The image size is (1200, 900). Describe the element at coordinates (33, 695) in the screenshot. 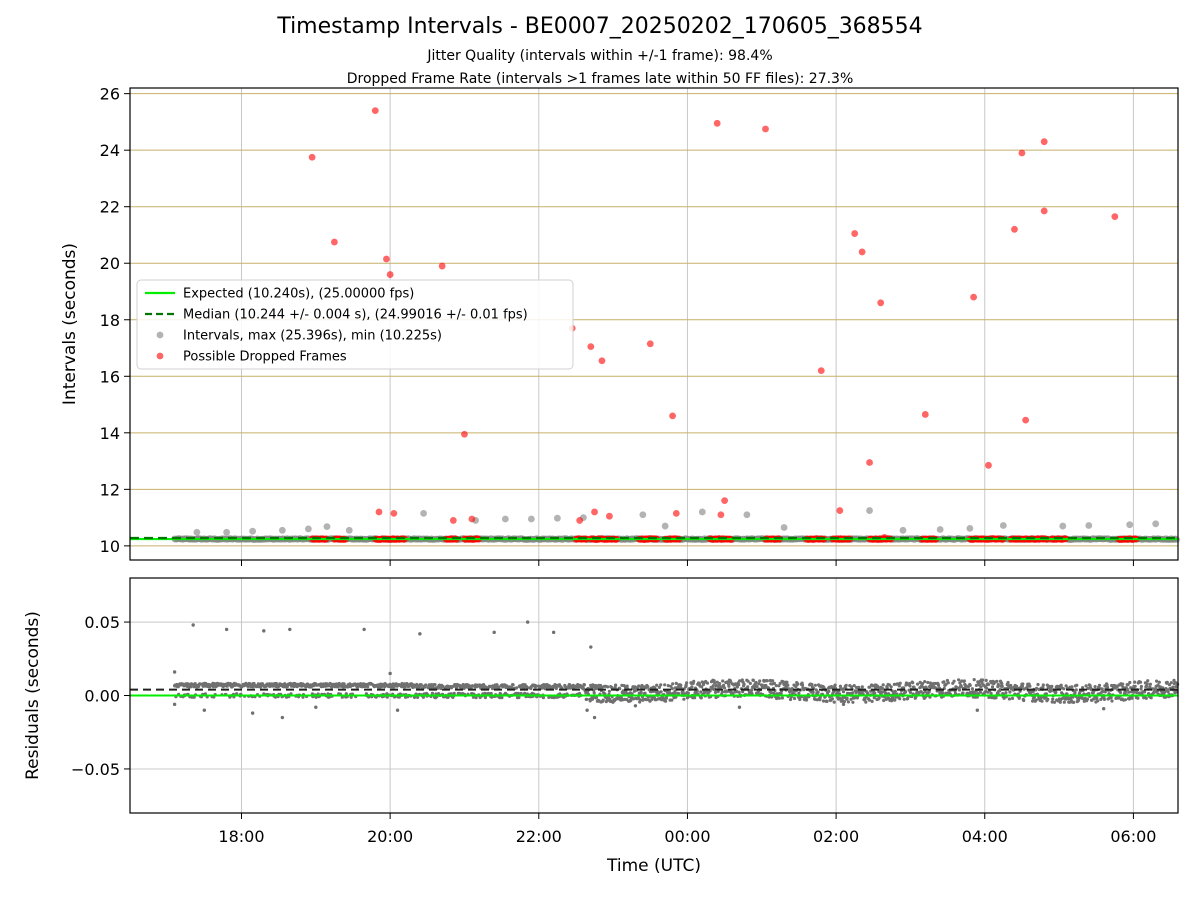

I see `bottom-y-axis-label: Residuals (seconds)` at that location.